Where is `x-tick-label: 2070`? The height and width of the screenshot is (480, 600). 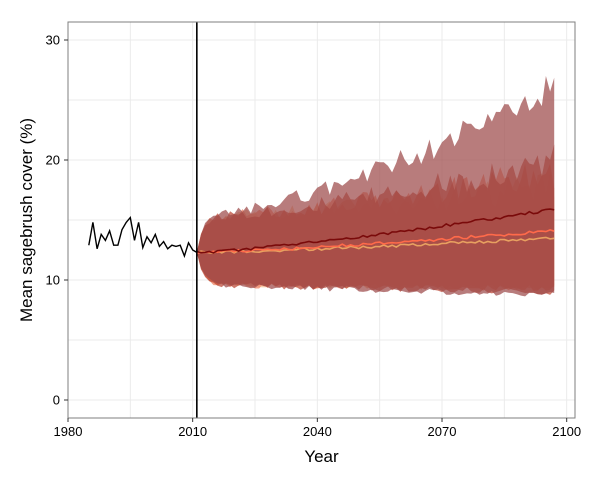
x-tick-label: 2070 is located at coordinates (442, 431).